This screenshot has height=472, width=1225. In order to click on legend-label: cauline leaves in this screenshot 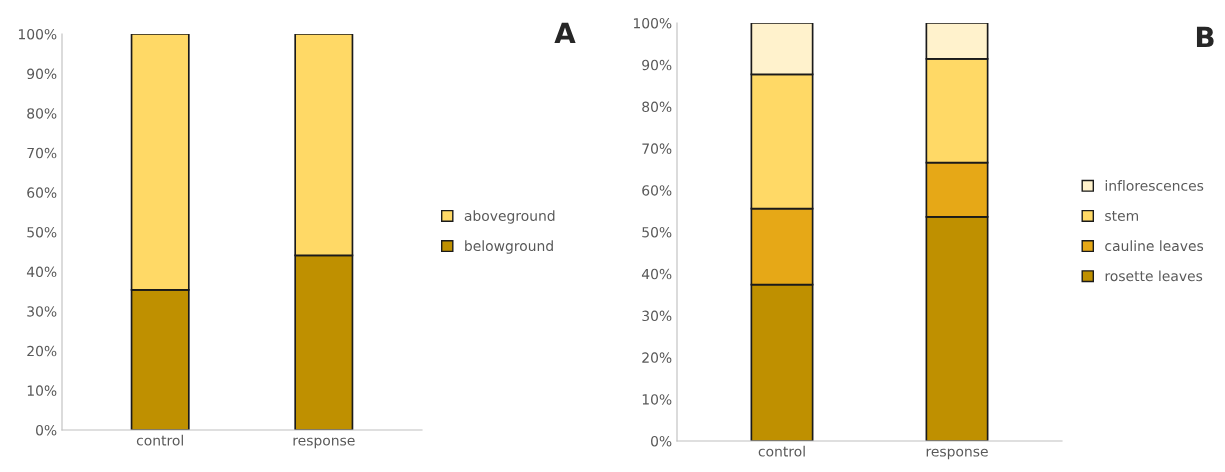, I will do `click(1154, 246)`.